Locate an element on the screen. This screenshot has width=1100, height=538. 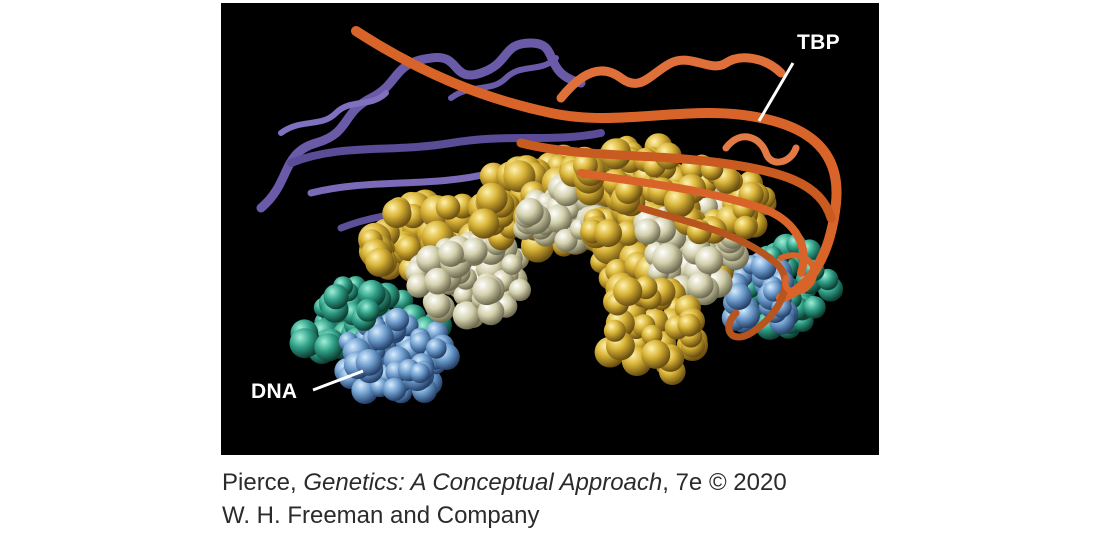
caption-book-title: Genetics: A Conceptual Approach is located at coordinates (483, 482).